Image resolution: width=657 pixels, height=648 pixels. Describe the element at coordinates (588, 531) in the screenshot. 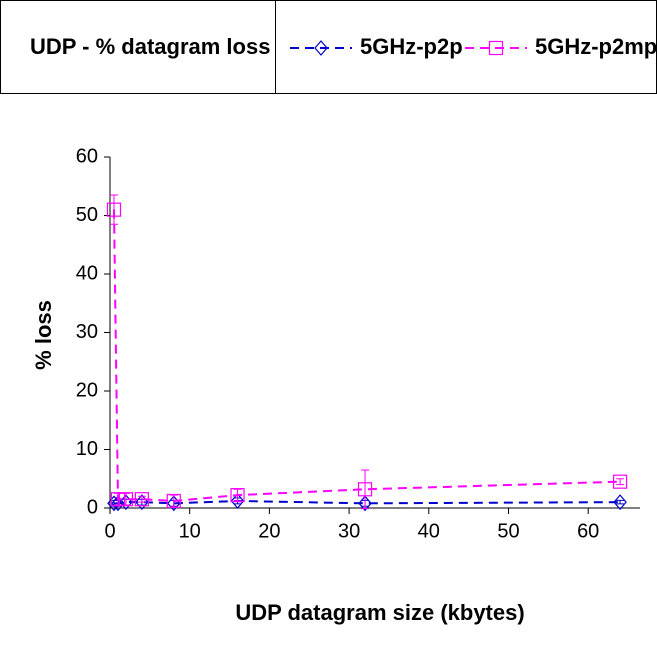

I see `x-tick-label: 60` at that location.